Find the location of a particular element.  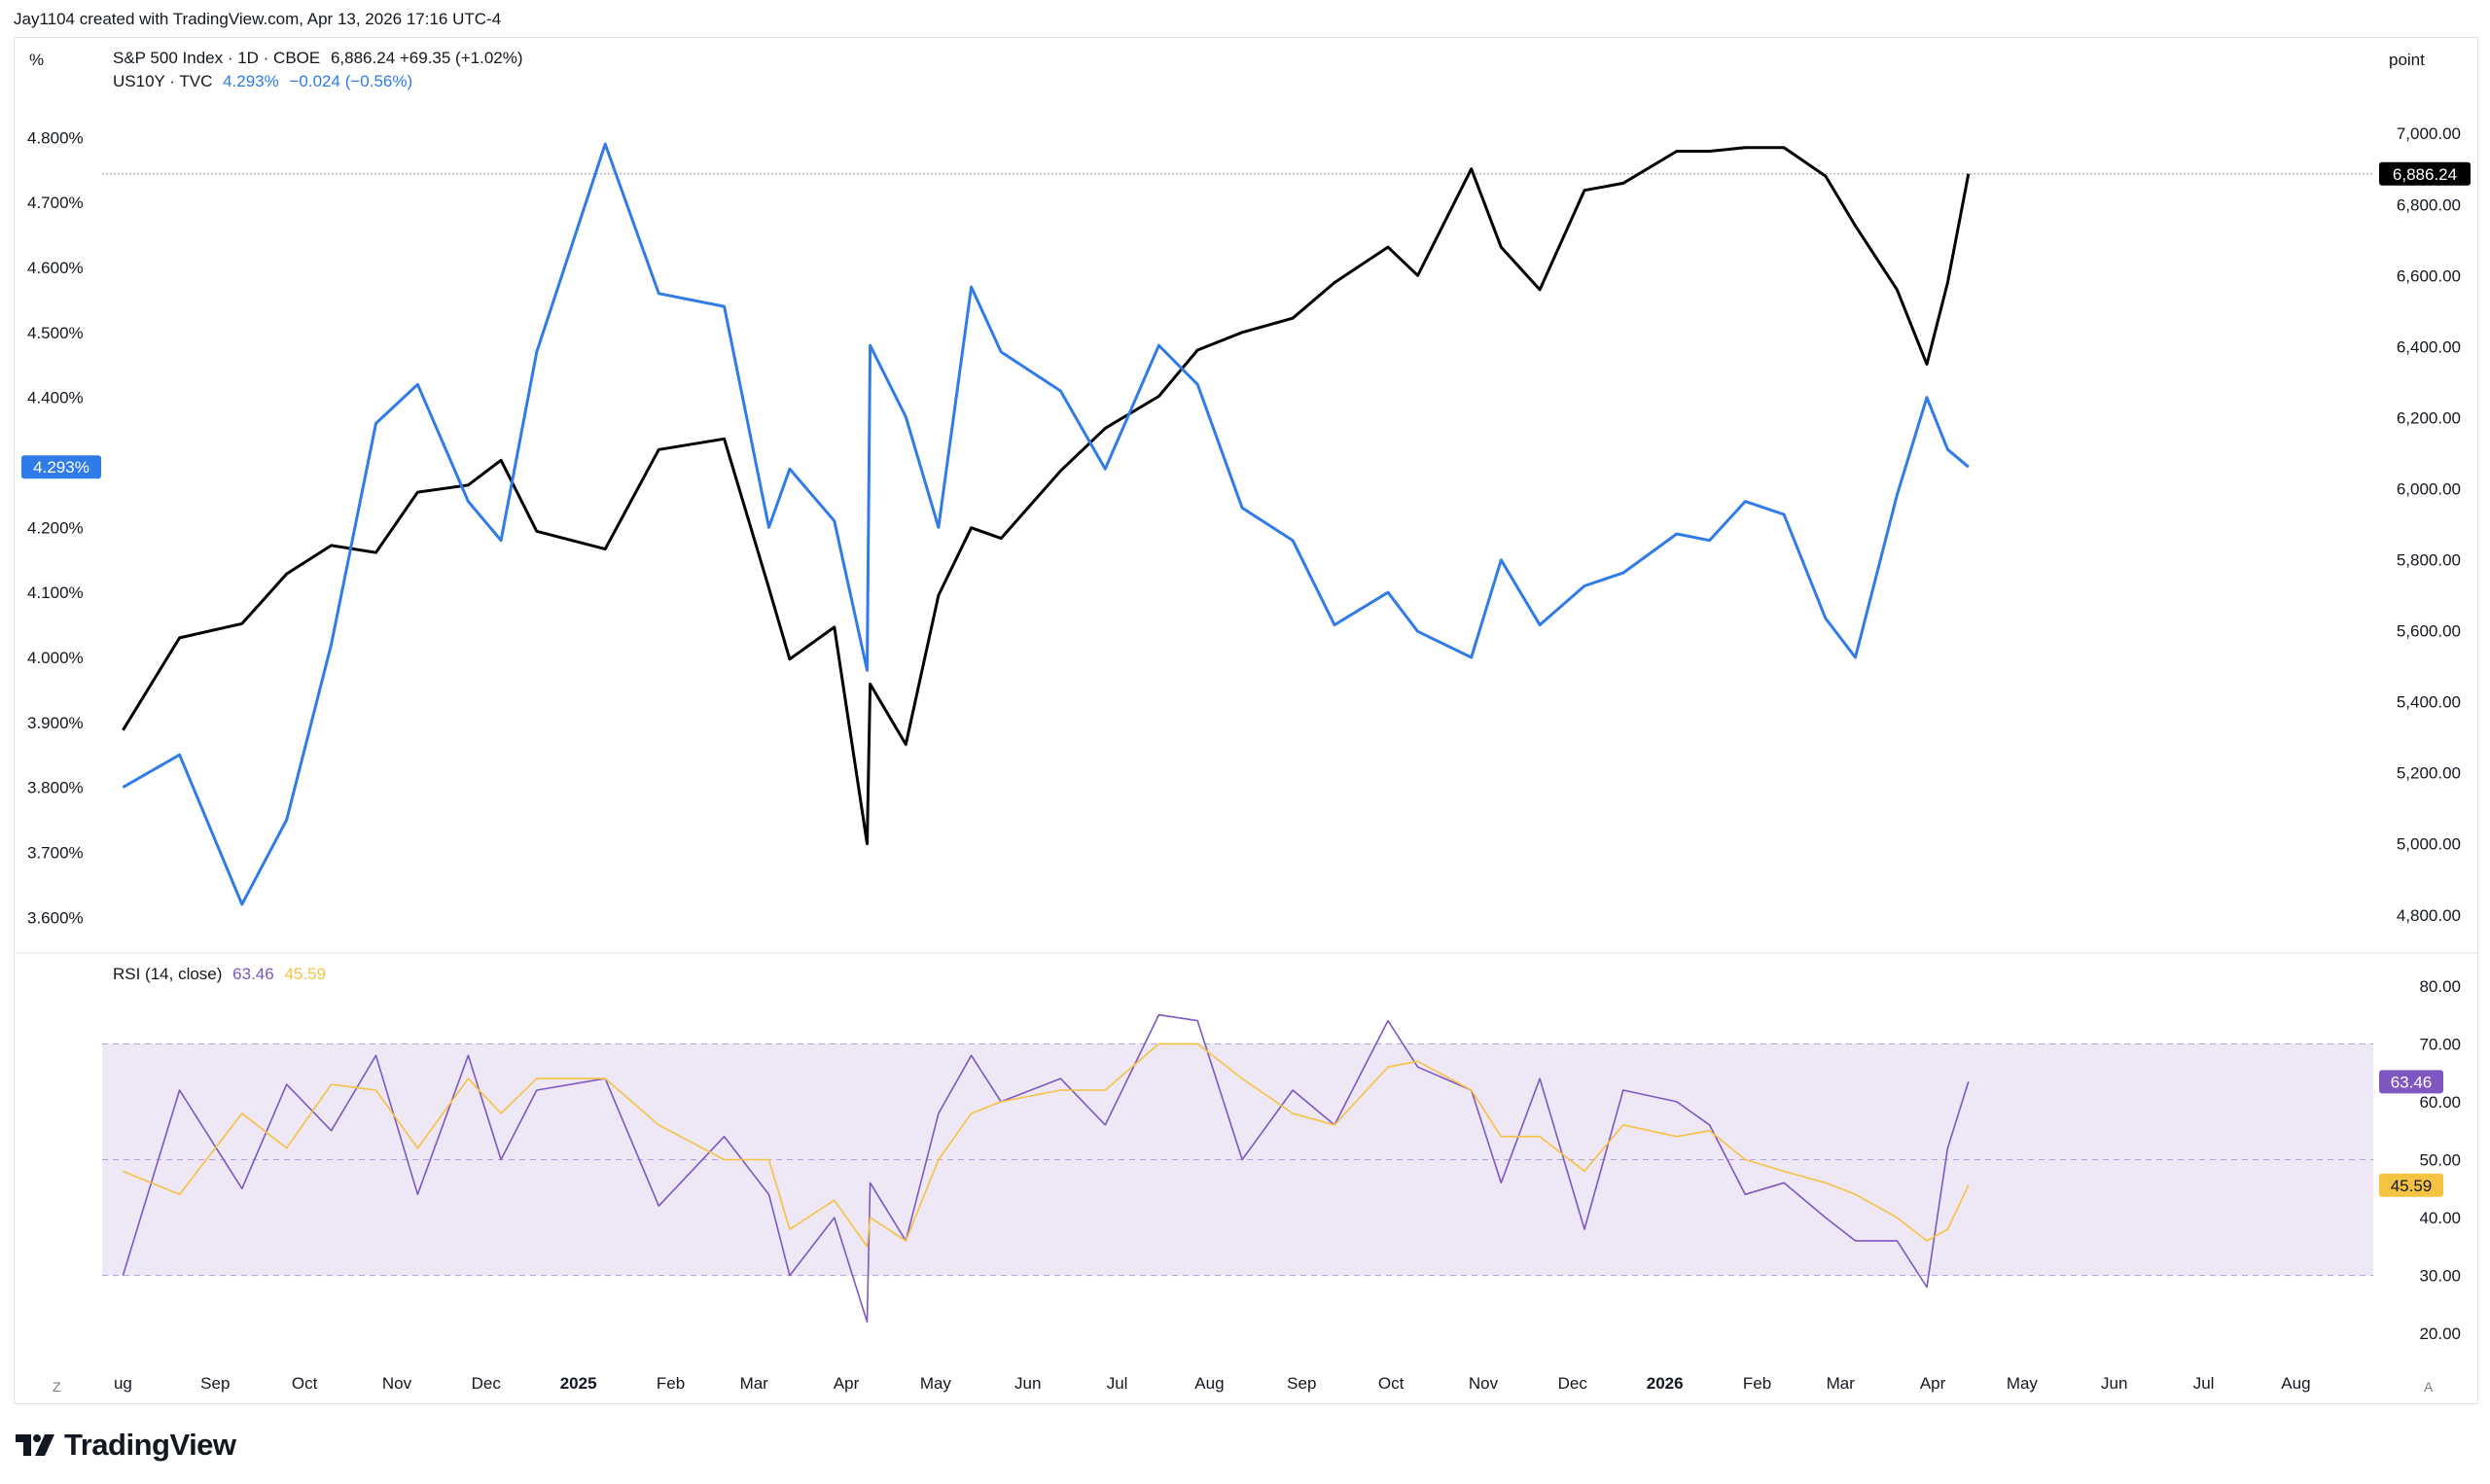

spx-last-badge: 6,886.24 is located at coordinates (2425, 174).